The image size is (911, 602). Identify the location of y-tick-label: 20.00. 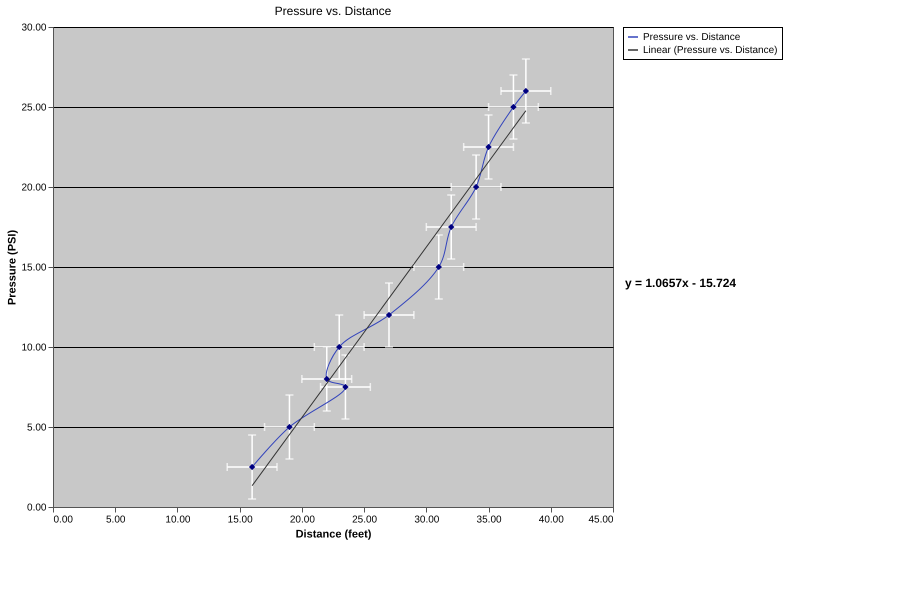
(34, 188).